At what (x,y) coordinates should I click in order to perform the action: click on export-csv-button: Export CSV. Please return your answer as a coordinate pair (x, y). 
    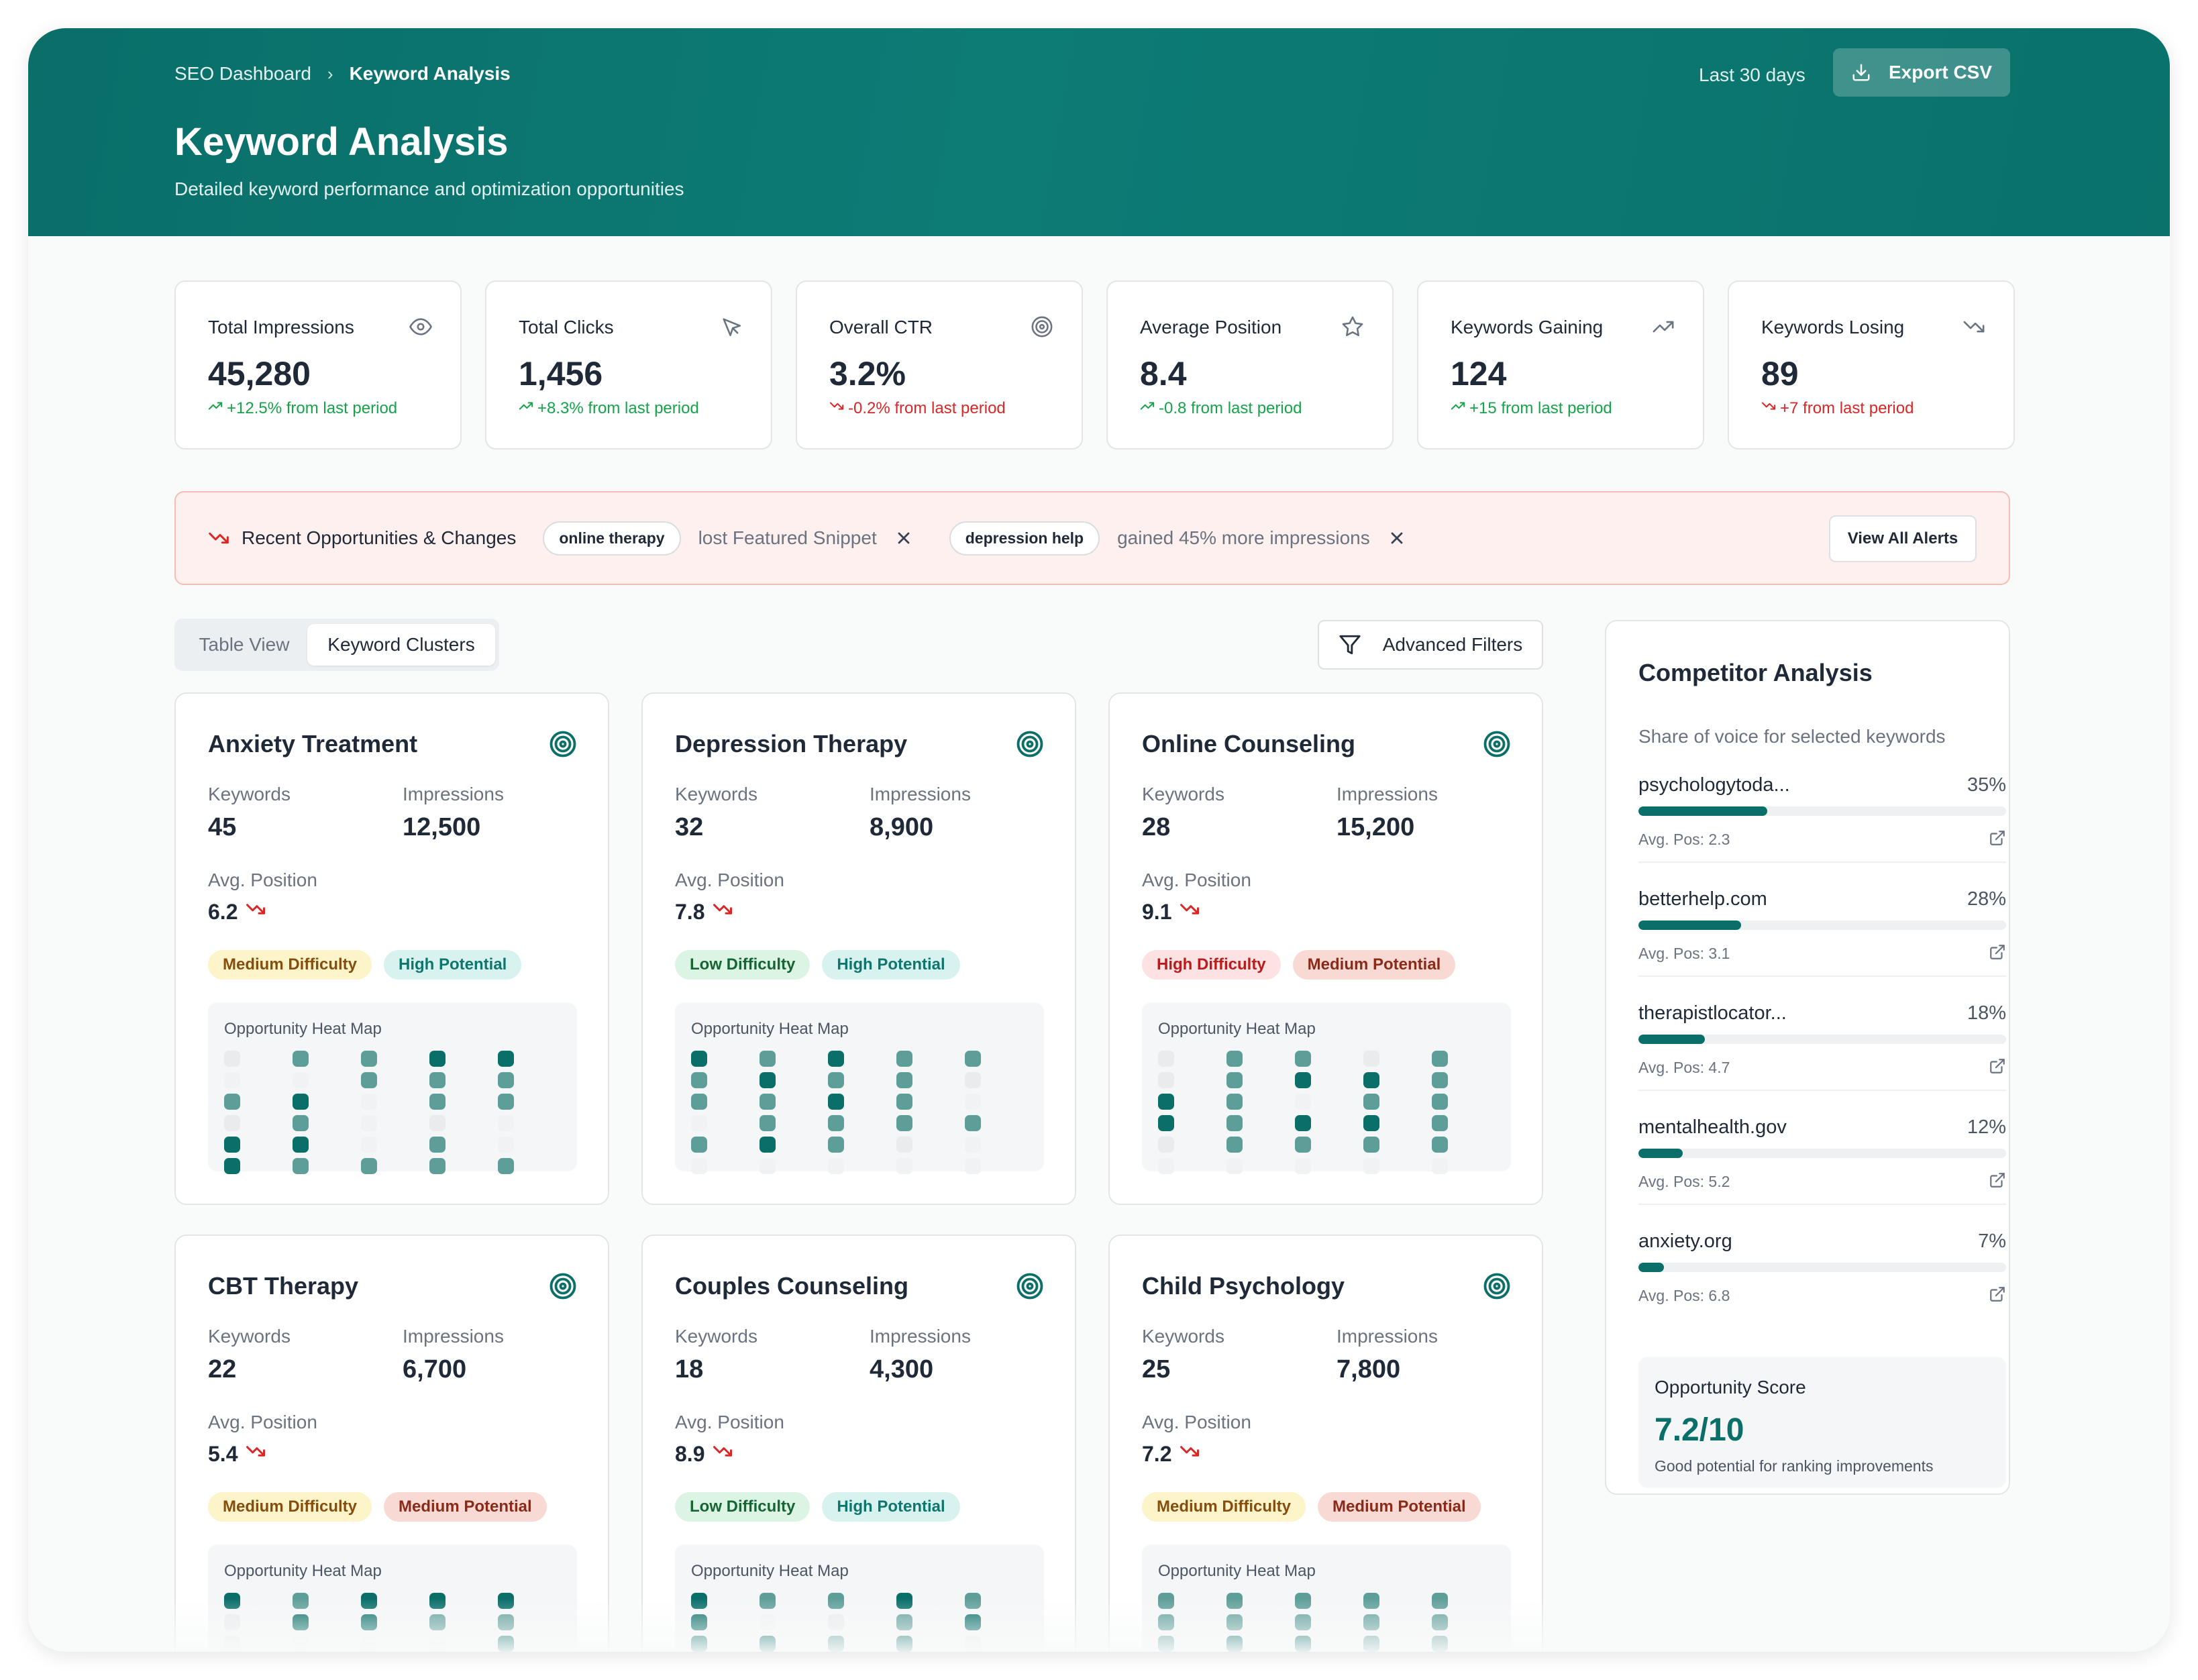
    Looking at the image, I should click on (1921, 72).